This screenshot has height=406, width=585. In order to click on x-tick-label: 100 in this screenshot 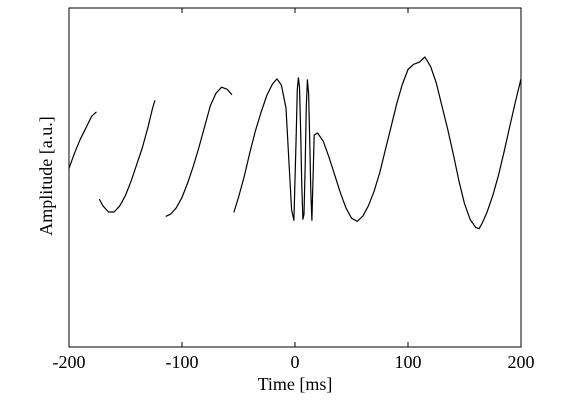, I will do `click(408, 362)`.